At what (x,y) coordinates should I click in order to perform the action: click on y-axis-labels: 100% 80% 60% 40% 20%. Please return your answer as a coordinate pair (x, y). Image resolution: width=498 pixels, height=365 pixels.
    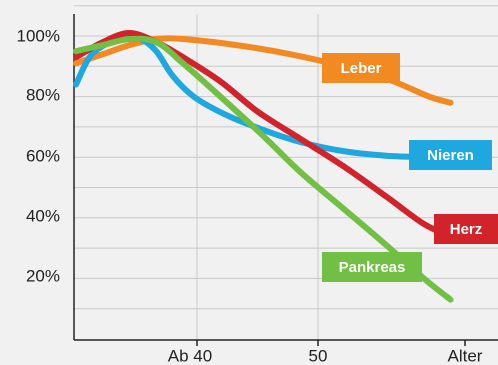
    Looking at the image, I should click on (38, 155).